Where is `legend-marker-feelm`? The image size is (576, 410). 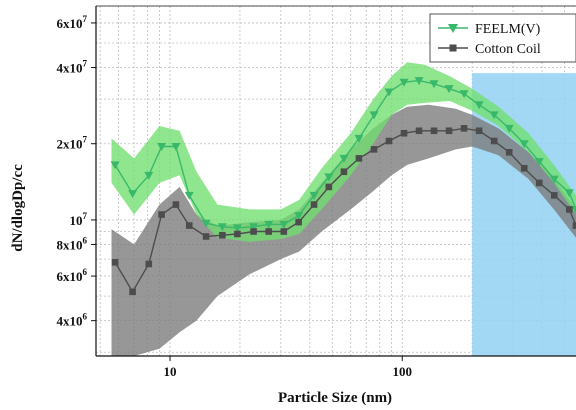
legend-marker-feelm is located at coordinates (453, 28).